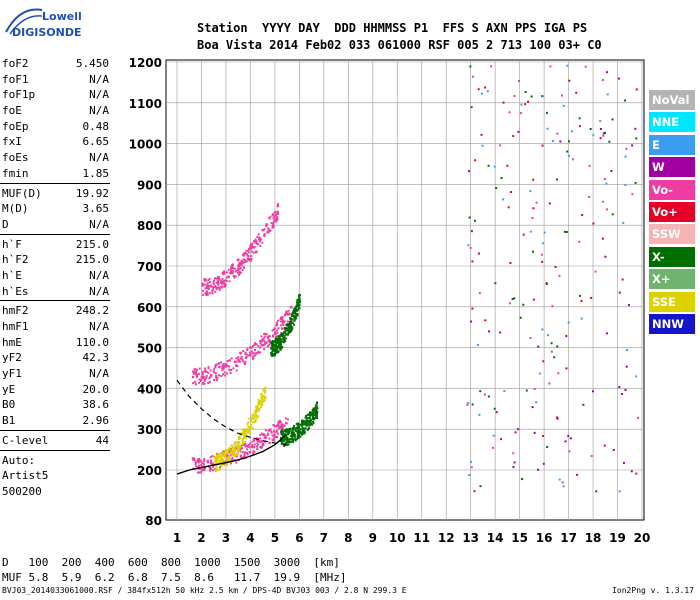 Image resolution: width=700 pixels, height=600 pixels. I want to click on muf-value: 7.5, so click(178, 577).